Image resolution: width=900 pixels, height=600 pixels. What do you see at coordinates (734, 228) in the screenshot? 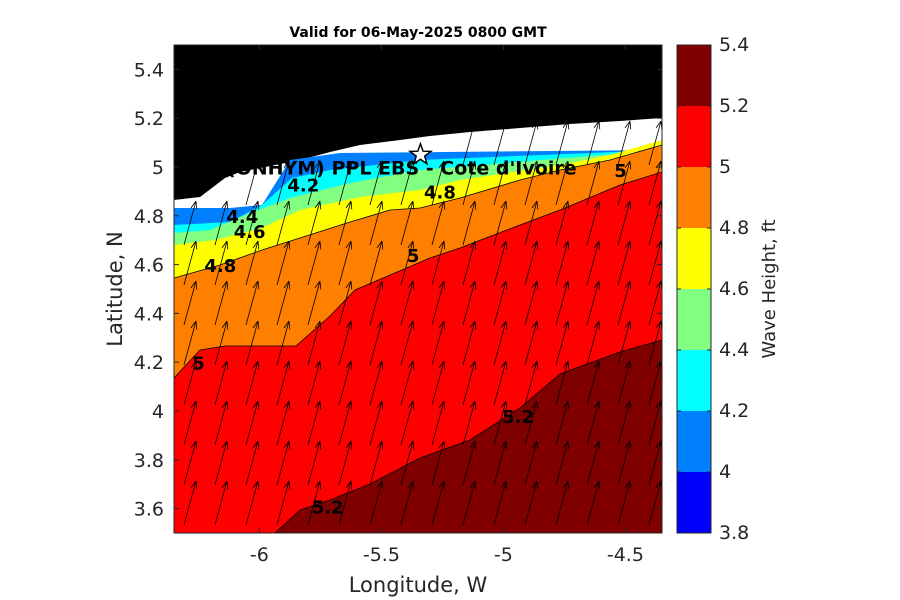
I see `colorbar-tick-label: 4.8` at bounding box center [734, 228].